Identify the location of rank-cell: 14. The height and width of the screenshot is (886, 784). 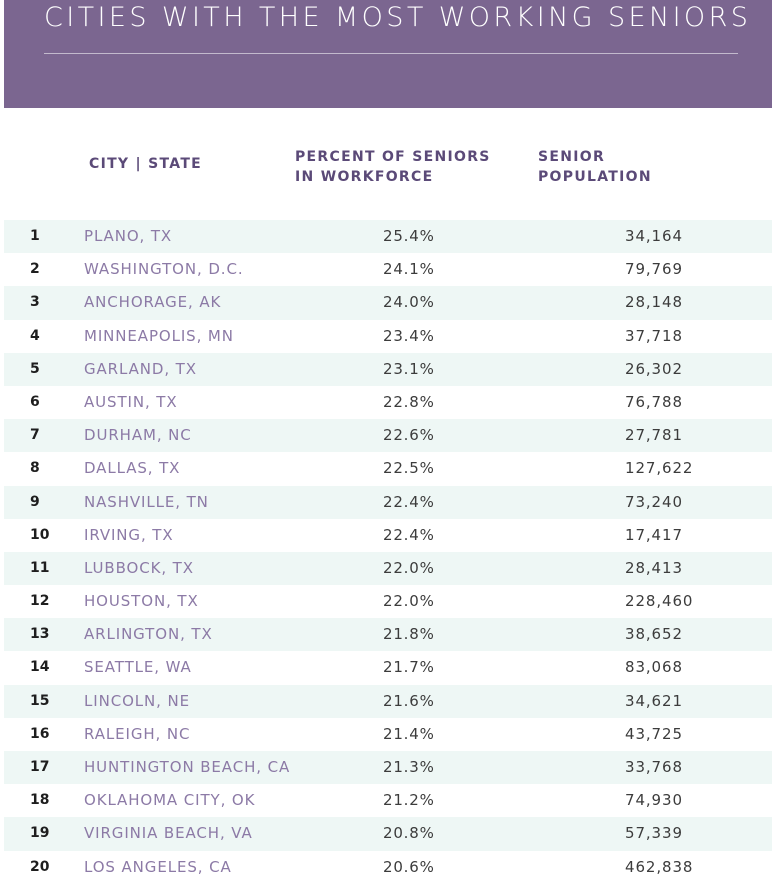
(40, 667).